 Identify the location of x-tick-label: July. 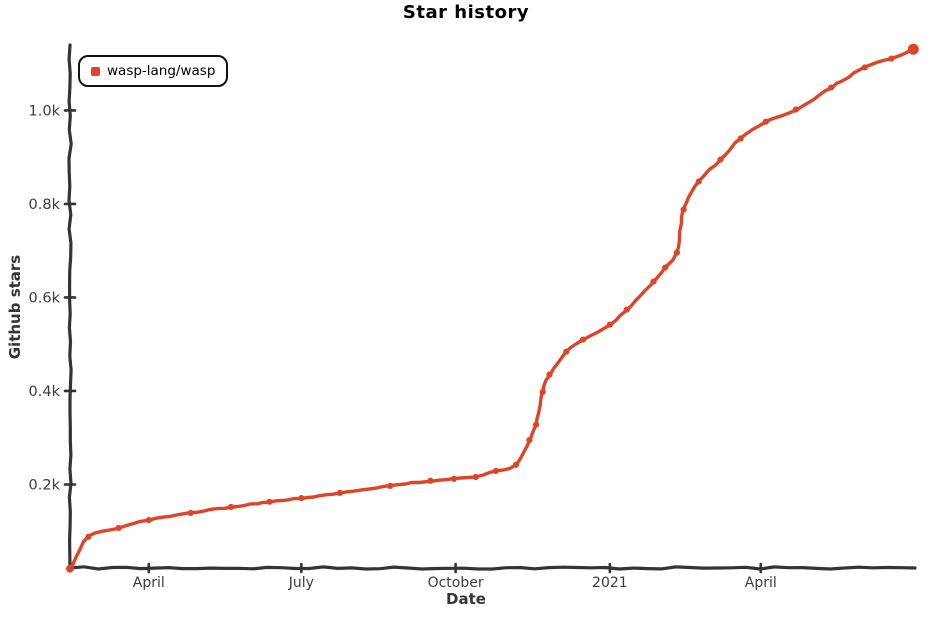
(301, 583).